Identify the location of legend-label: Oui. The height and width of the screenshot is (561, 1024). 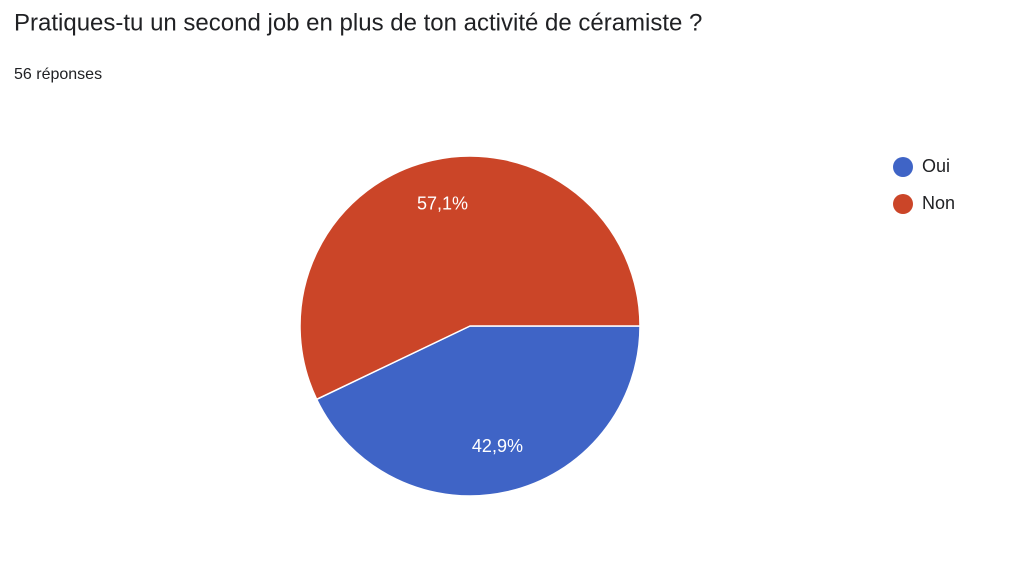
(936, 166).